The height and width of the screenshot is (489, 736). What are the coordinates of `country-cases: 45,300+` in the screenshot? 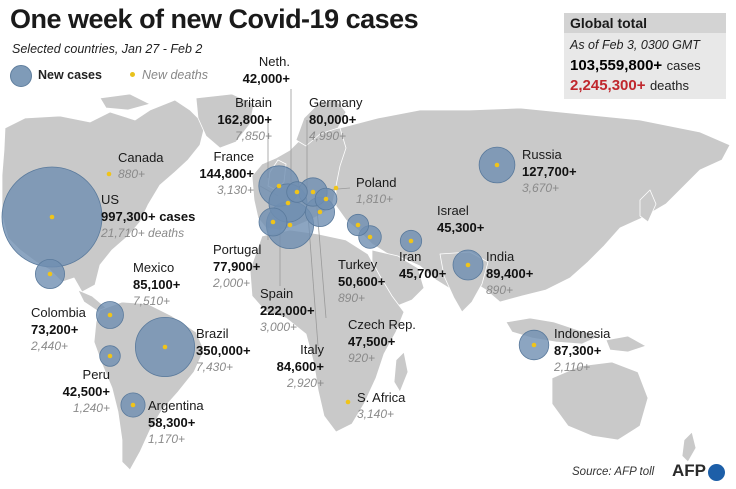 It's located at (461, 227).